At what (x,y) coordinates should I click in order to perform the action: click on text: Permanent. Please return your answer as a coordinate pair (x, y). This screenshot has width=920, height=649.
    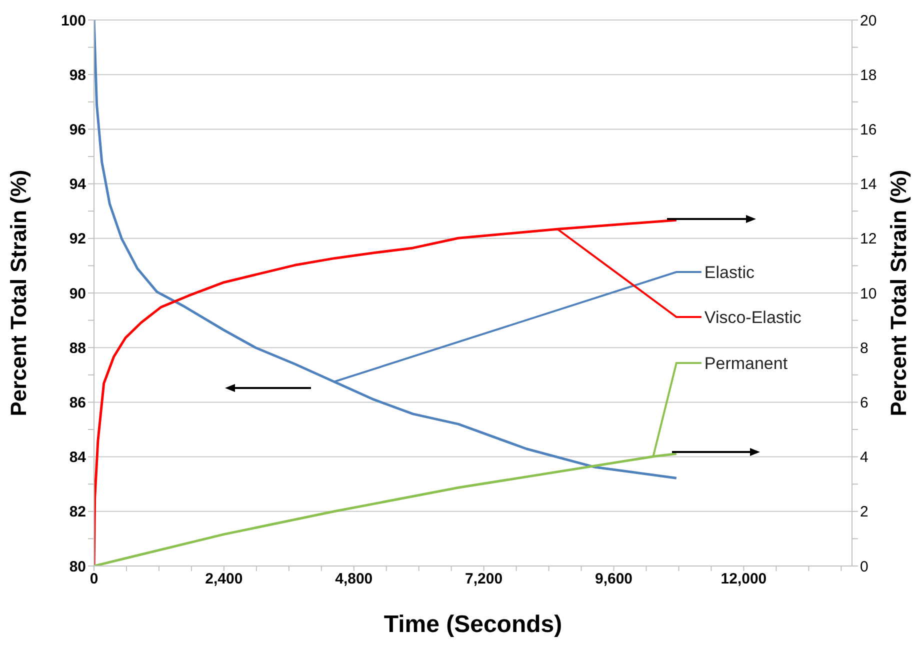
    Looking at the image, I should click on (746, 363).